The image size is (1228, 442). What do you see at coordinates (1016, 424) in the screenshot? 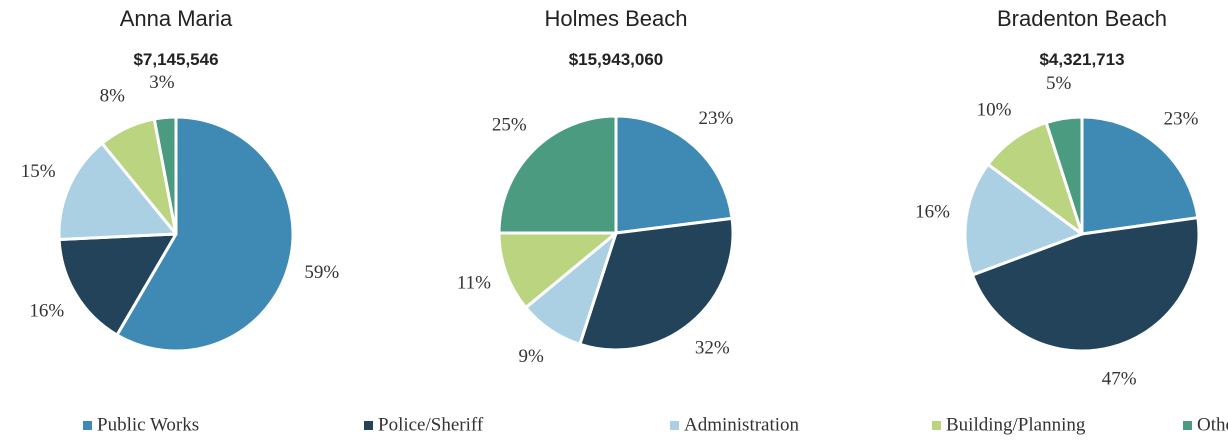
I see `legend-label: Building/Planning` at bounding box center [1016, 424].